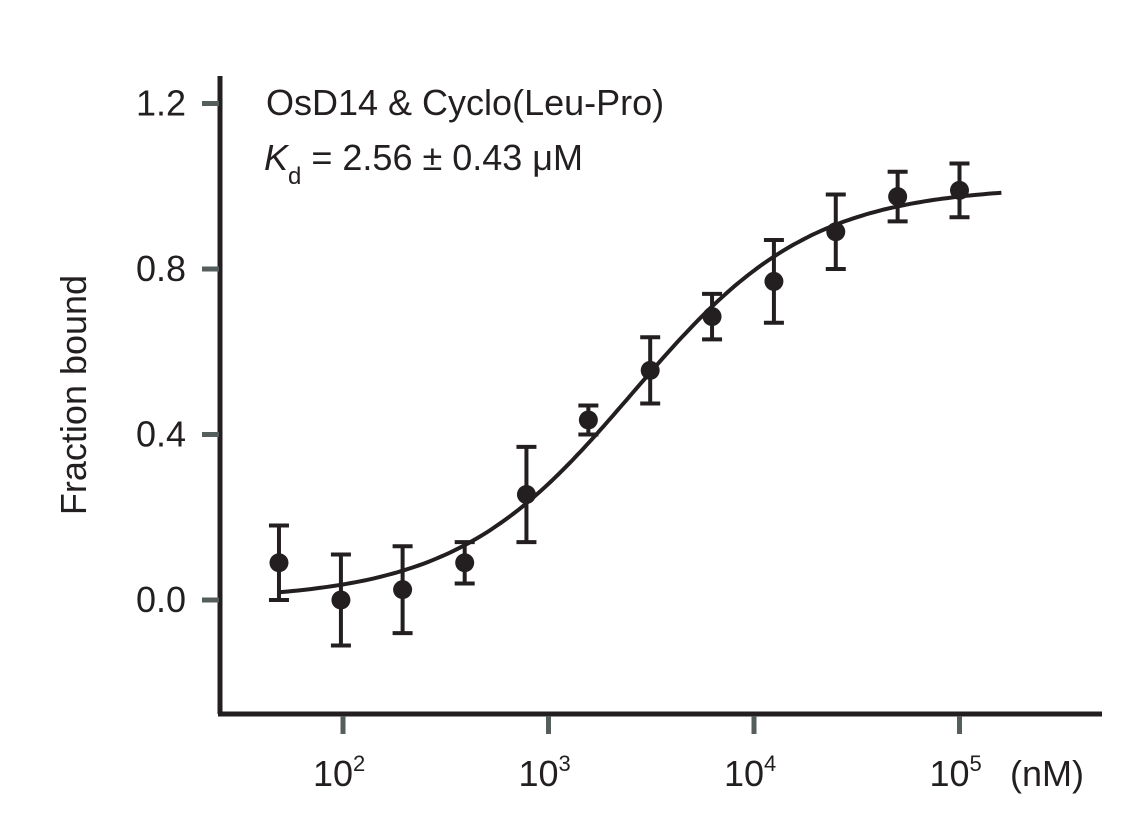  I want to click on x-ticks: 10² 10³ 10⁴ 10⁵, so click(647, 755).